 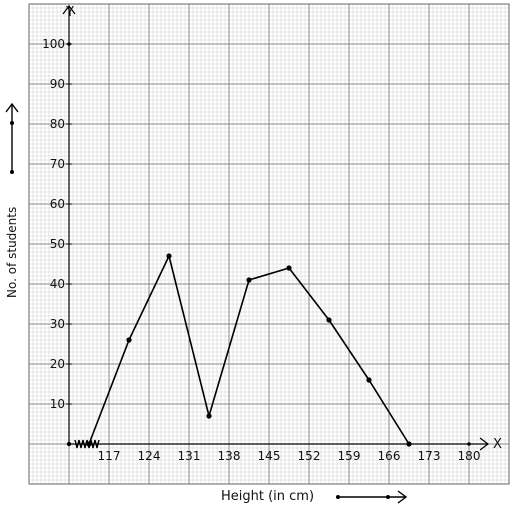 I want to click on x-axis-title: Height (in cm), so click(x=267, y=496).